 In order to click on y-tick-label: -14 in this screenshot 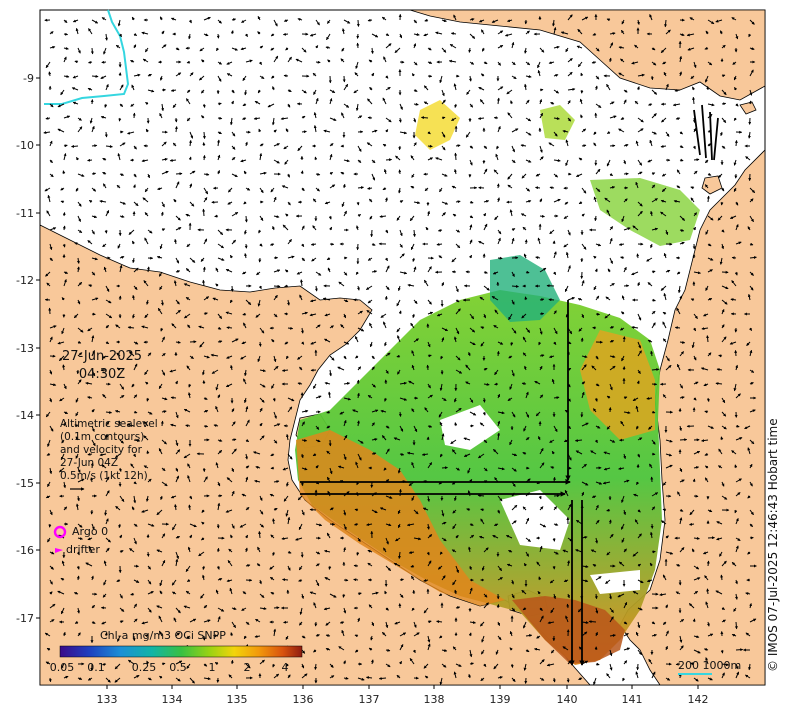, I will do `click(25, 415)`.